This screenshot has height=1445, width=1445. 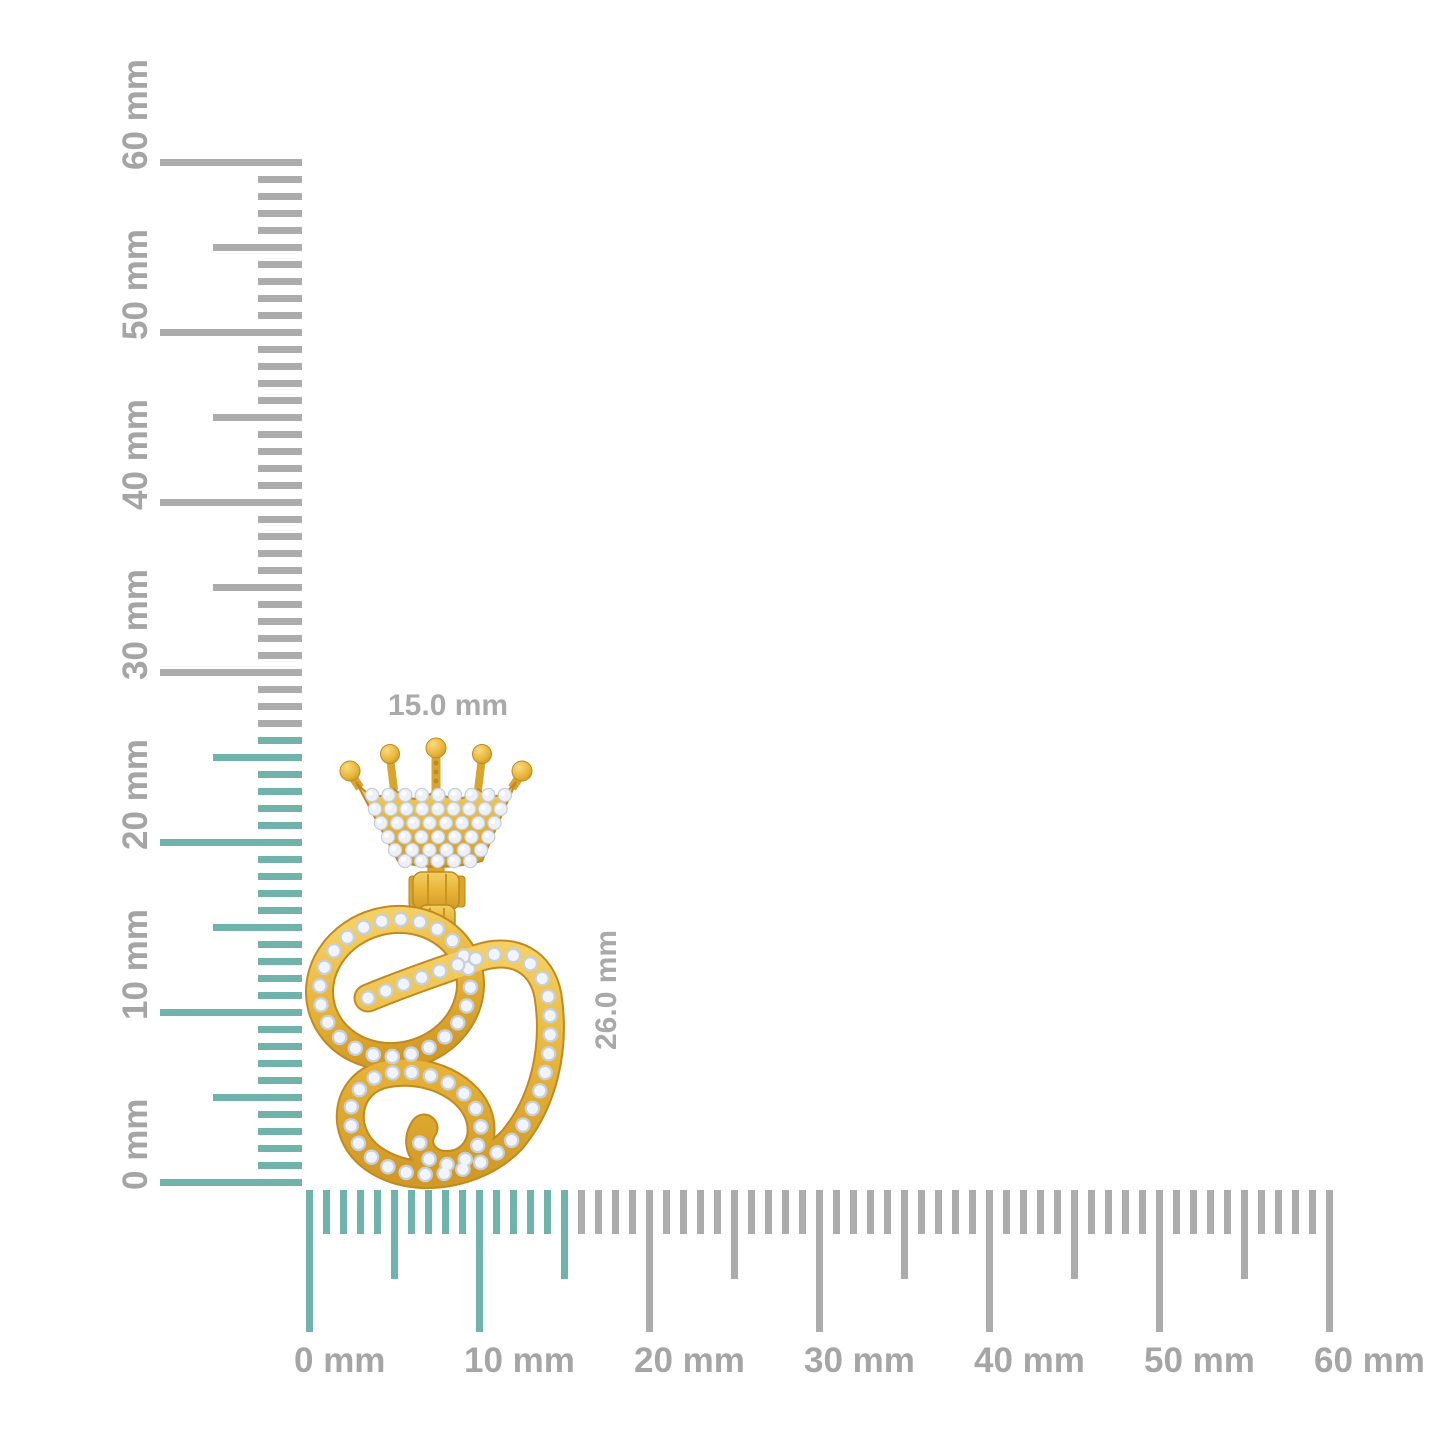 I want to click on letter-c-band, so click(x=435, y=1046).